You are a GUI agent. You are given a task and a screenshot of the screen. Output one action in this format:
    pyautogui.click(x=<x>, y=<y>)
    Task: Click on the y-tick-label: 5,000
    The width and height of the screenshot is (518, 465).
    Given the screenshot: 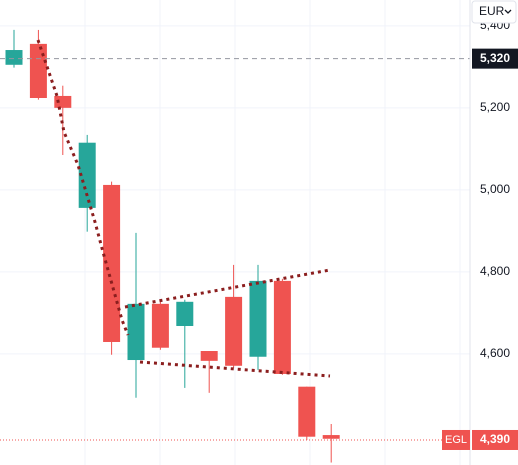 What is the action you would take?
    pyautogui.click(x=495, y=189)
    